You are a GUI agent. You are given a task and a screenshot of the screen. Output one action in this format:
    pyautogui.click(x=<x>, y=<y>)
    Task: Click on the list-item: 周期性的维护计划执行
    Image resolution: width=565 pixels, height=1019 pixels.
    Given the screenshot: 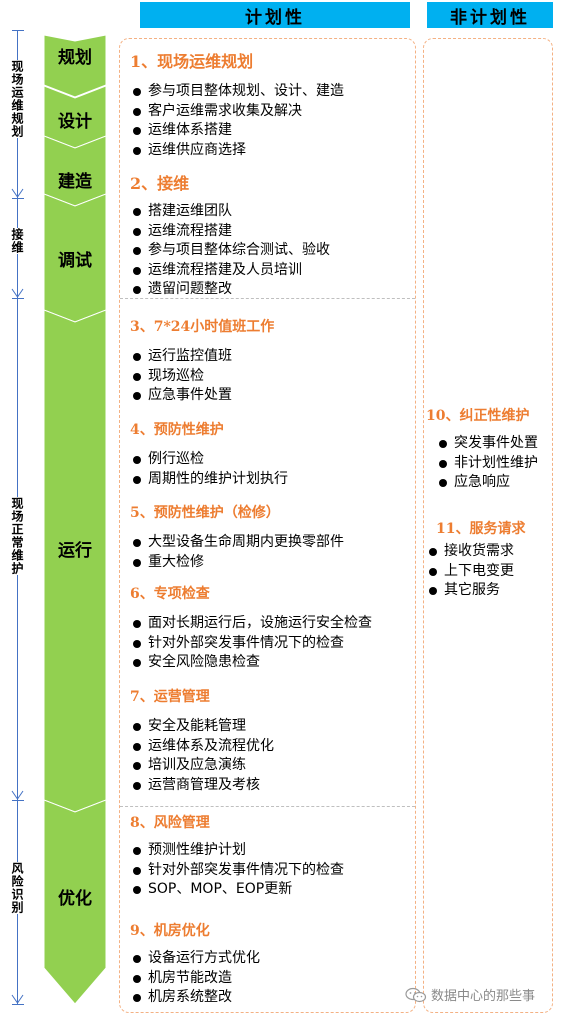 What is the action you would take?
    pyautogui.click(x=209, y=480)
    